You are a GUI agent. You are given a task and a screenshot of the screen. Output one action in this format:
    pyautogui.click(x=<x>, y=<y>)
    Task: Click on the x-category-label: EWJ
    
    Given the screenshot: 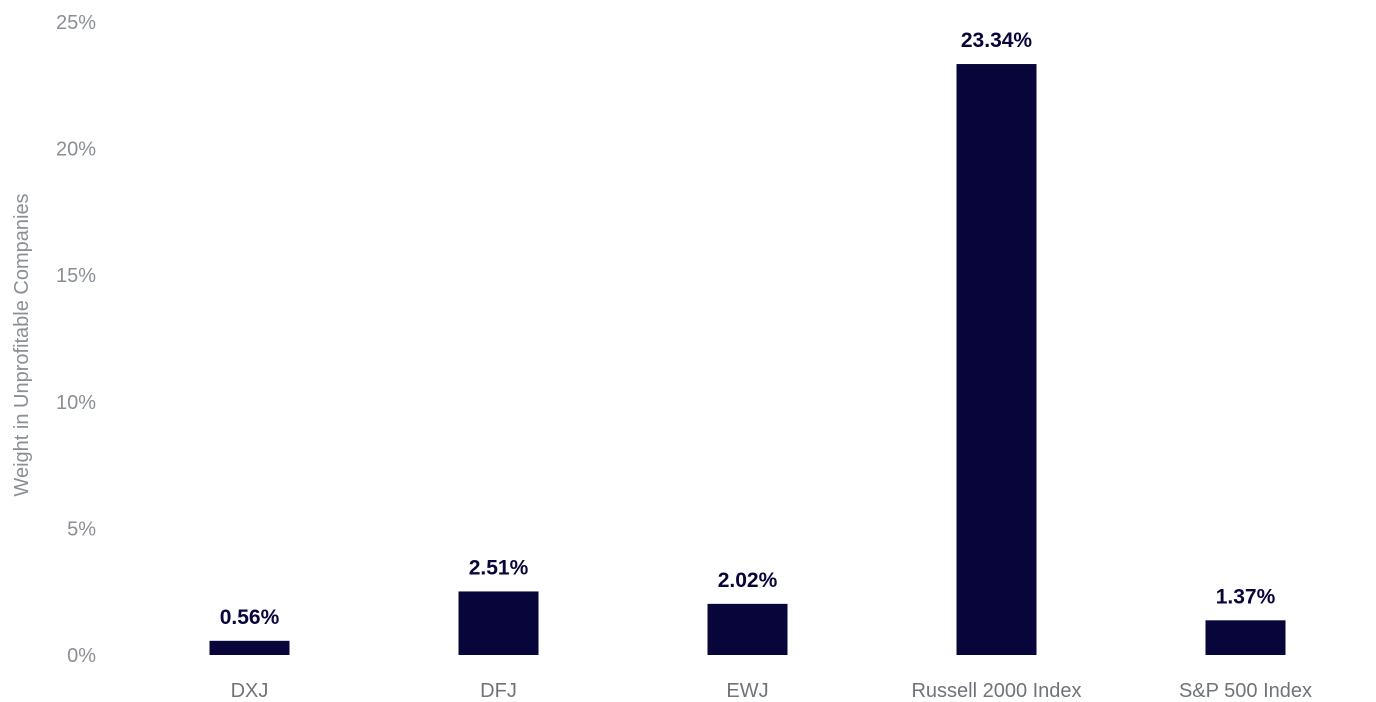 What is the action you would take?
    pyautogui.click(x=747, y=691)
    